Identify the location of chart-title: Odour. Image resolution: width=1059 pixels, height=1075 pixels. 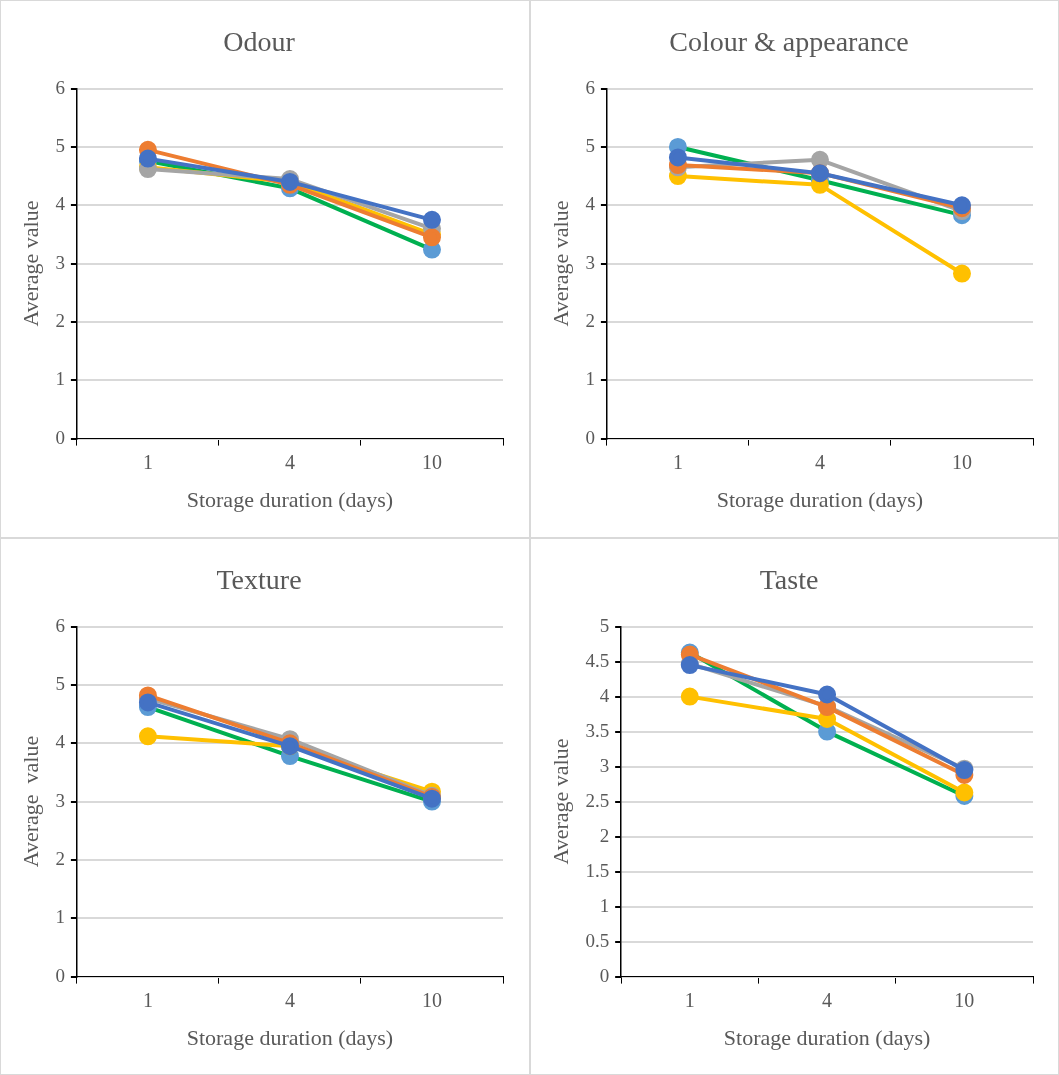
(259, 42).